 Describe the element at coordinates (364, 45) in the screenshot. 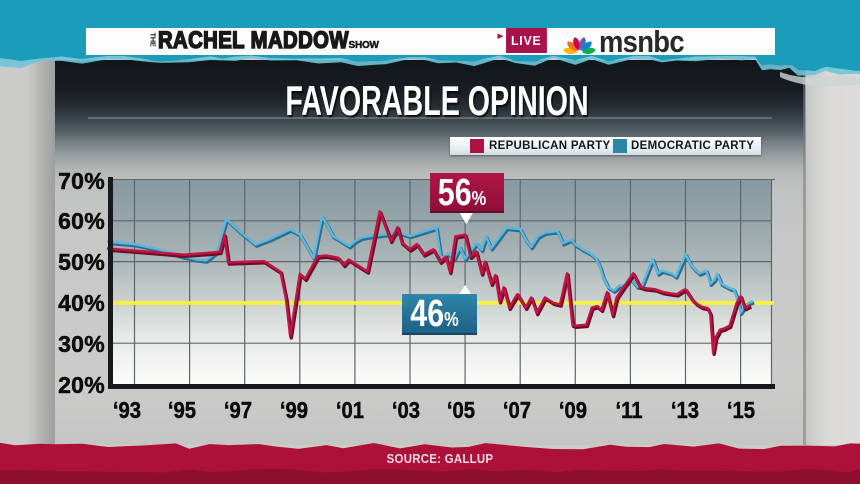

I see `svg-text: SHOW` at that location.